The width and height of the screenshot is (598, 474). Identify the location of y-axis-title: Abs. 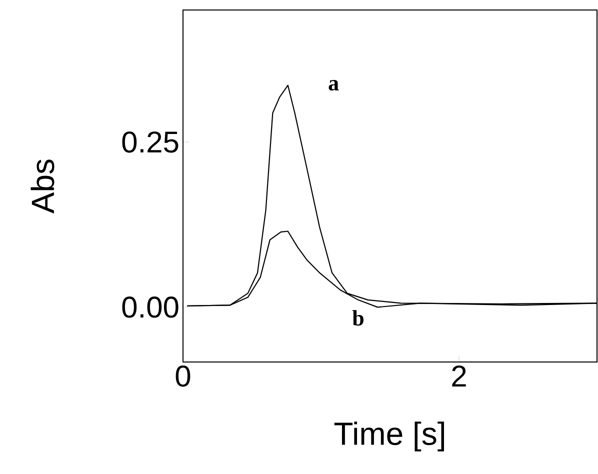
(42, 187).